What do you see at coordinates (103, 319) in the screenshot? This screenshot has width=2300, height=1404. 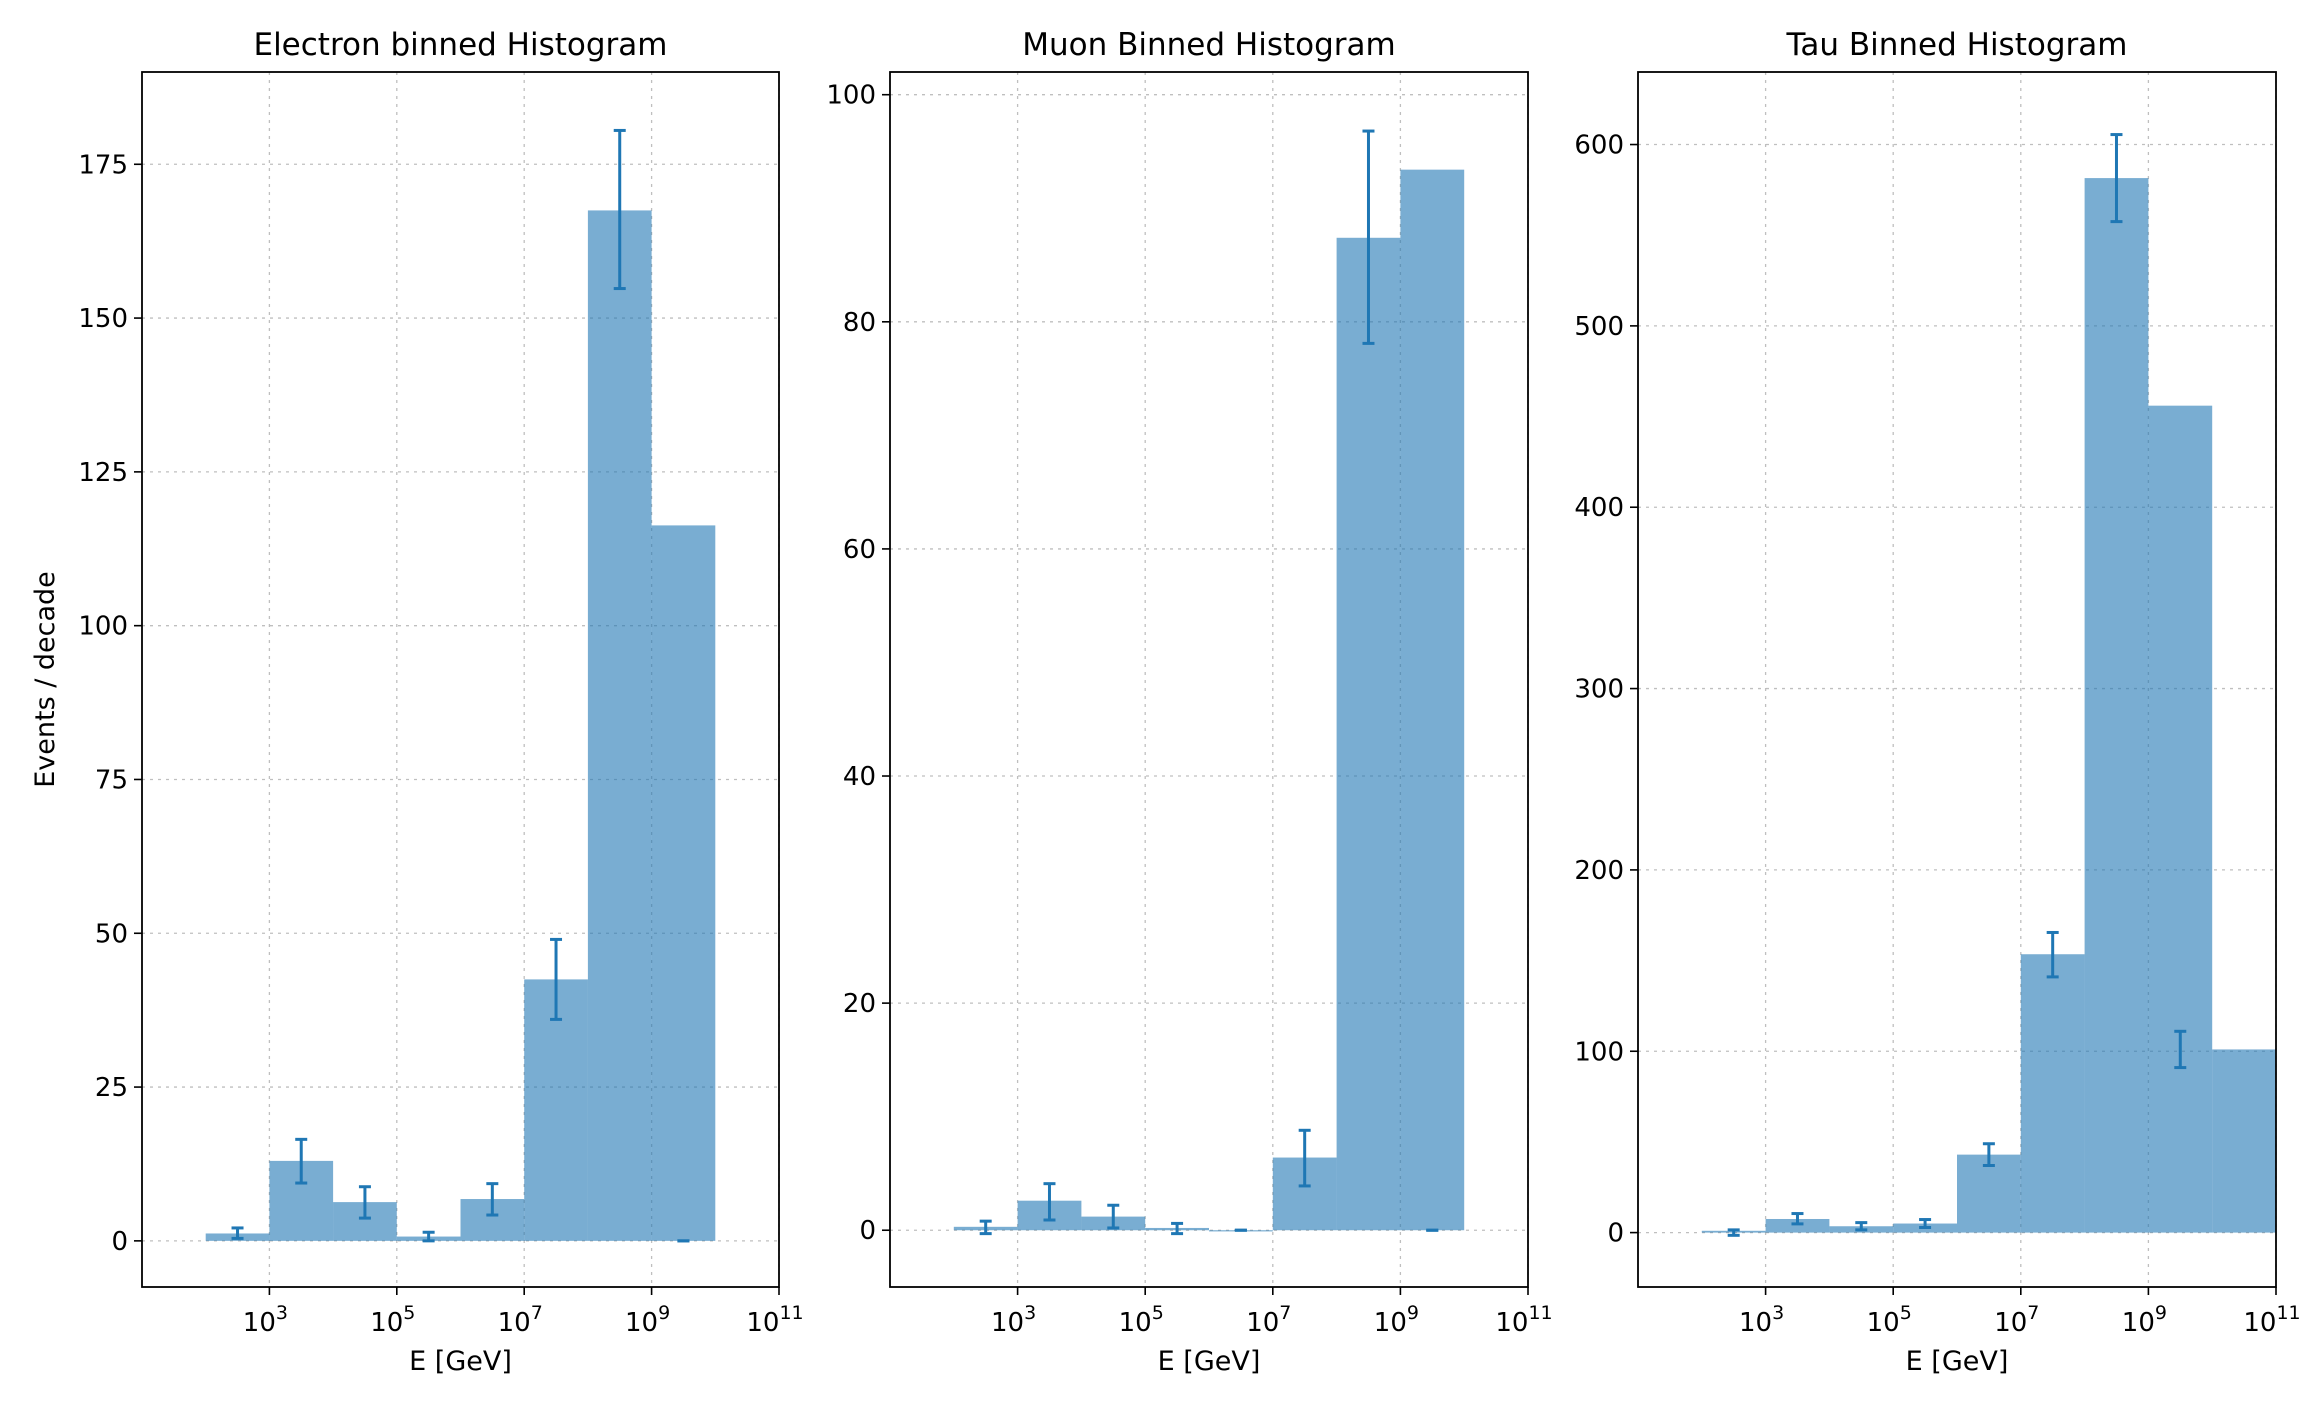 I see `y-tick-label: 150` at bounding box center [103, 319].